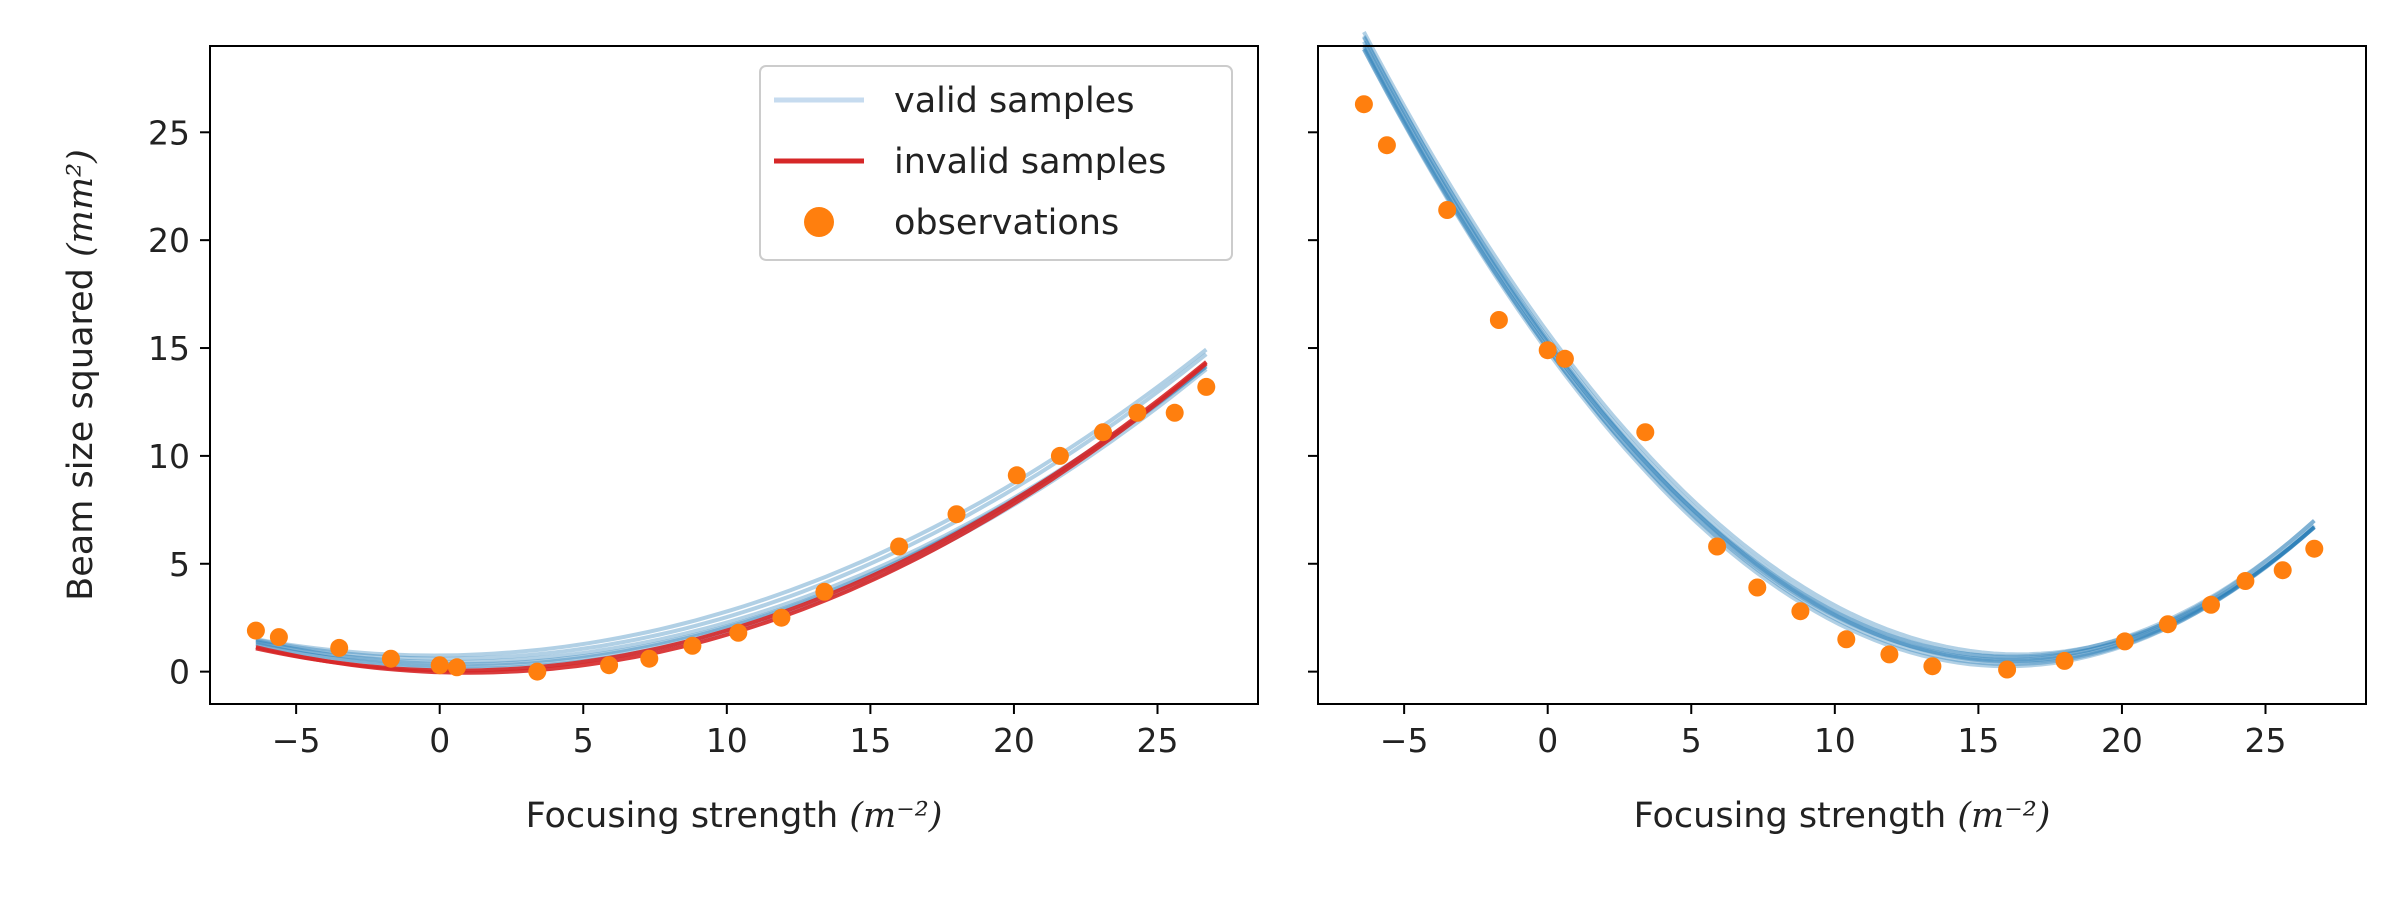  Describe the element at coordinates (1006, 223) in the screenshot. I see `legend-observation-label: observations` at that location.